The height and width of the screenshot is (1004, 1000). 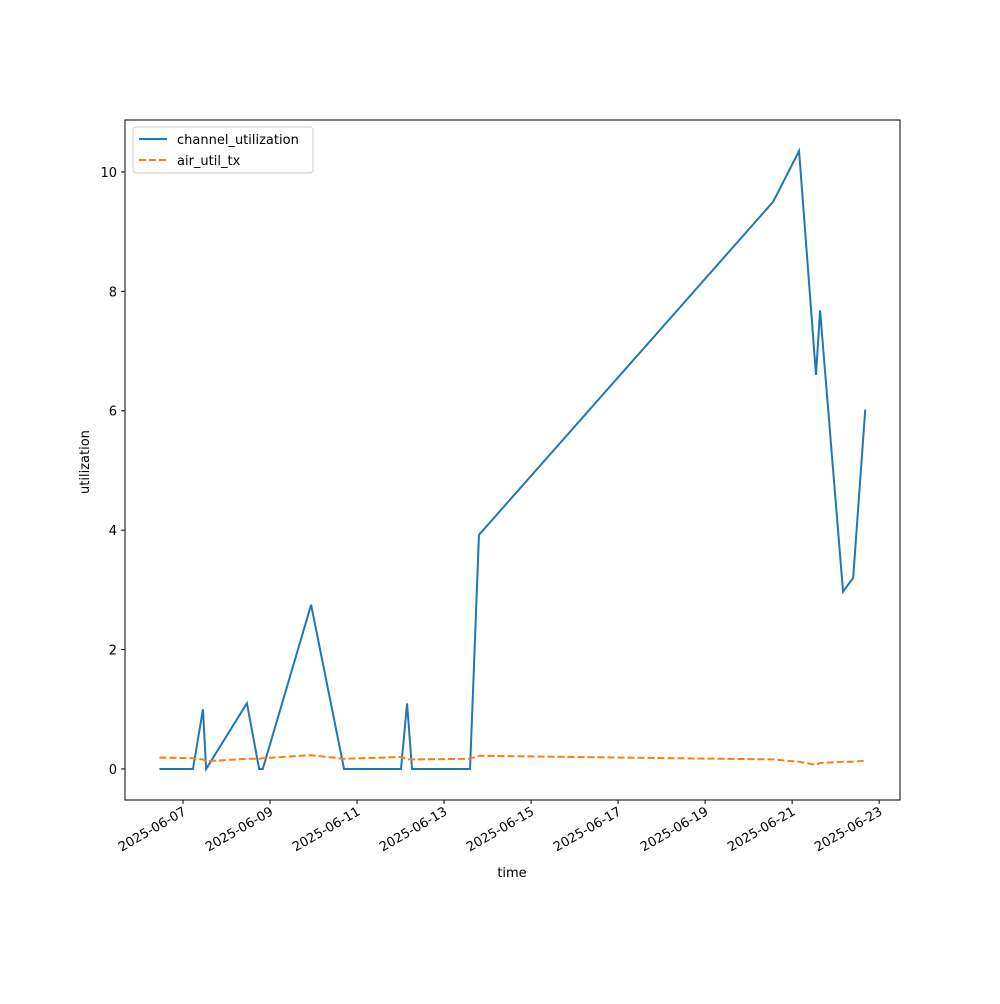 I want to click on y-axis-label: utilization, so click(x=85, y=462).